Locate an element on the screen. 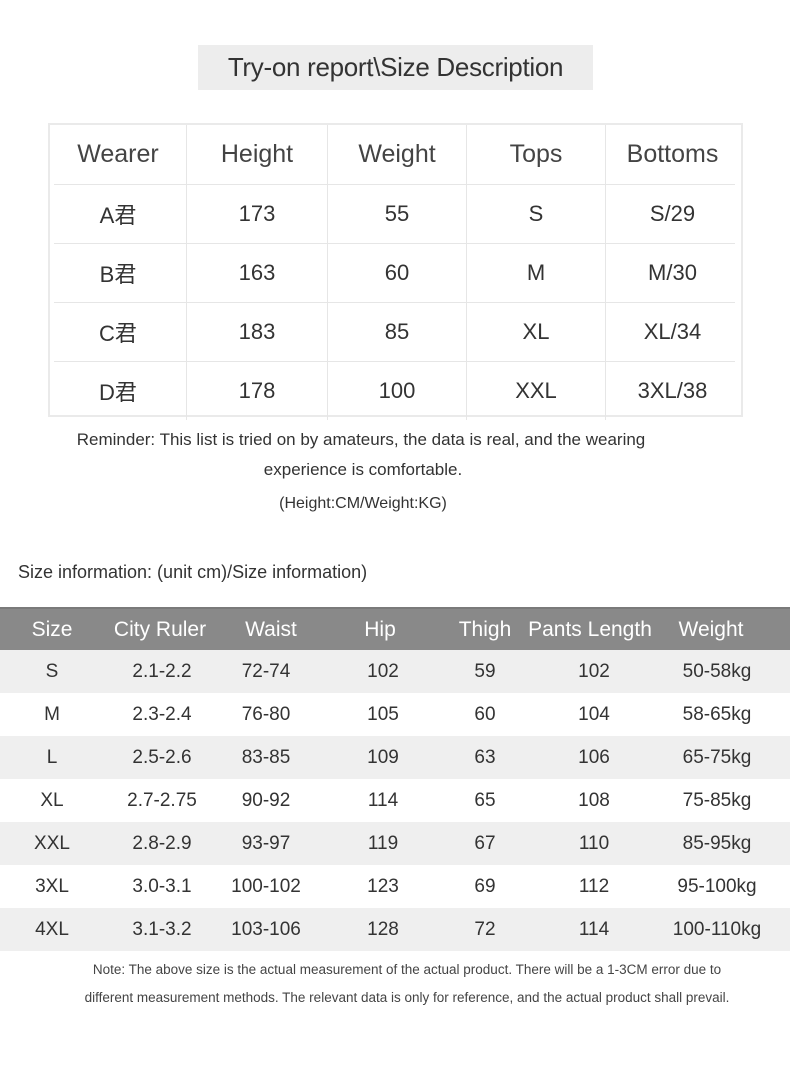  tryon-header-row: Wearer Height Weight Tops Bottoms is located at coordinates (394, 155).